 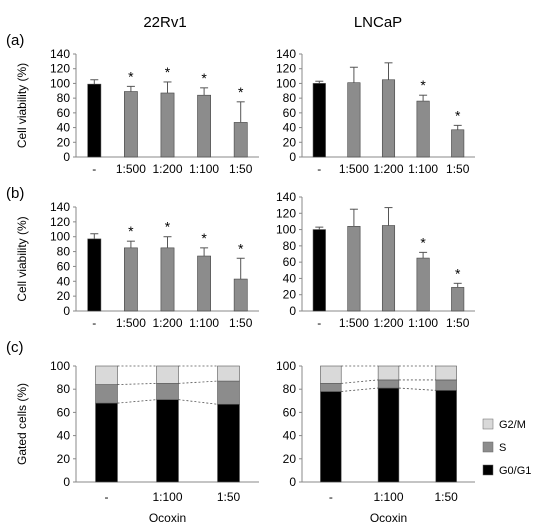 What do you see at coordinates (15, 40) in the screenshot?
I see `row-label-a: (a)` at bounding box center [15, 40].